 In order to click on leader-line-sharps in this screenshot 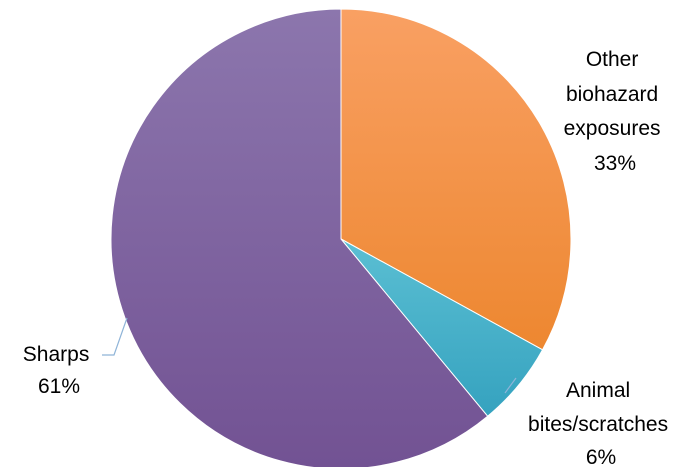, I will do `click(115, 336)`.